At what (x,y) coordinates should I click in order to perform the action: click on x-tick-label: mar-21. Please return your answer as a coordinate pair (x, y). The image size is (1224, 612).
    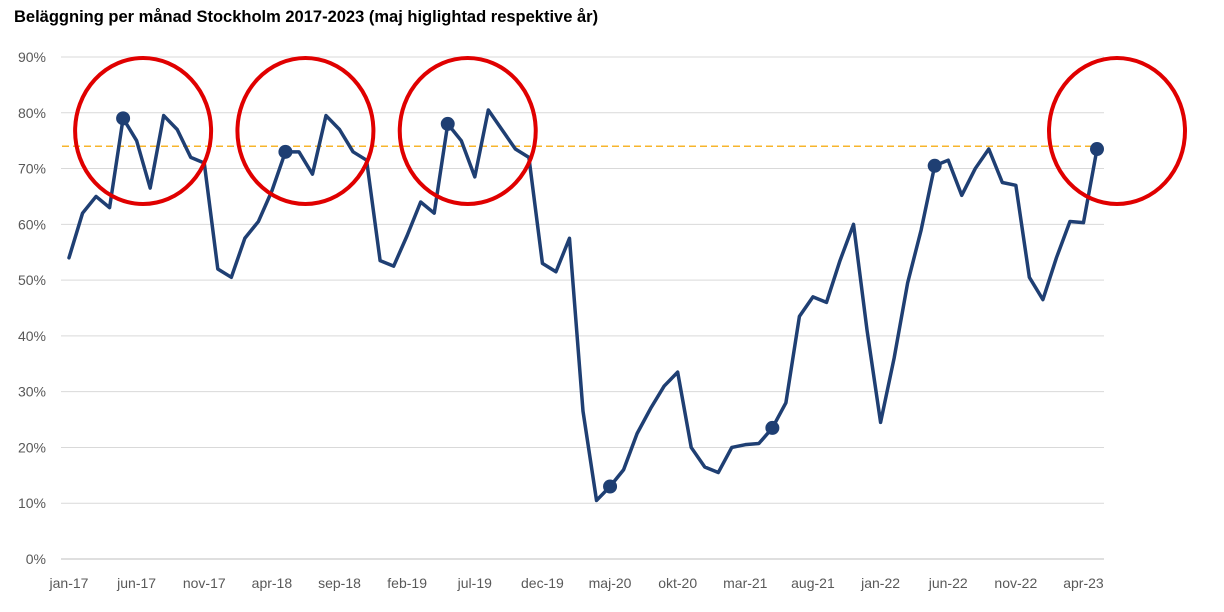
    Looking at the image, I should click on (745, 583).